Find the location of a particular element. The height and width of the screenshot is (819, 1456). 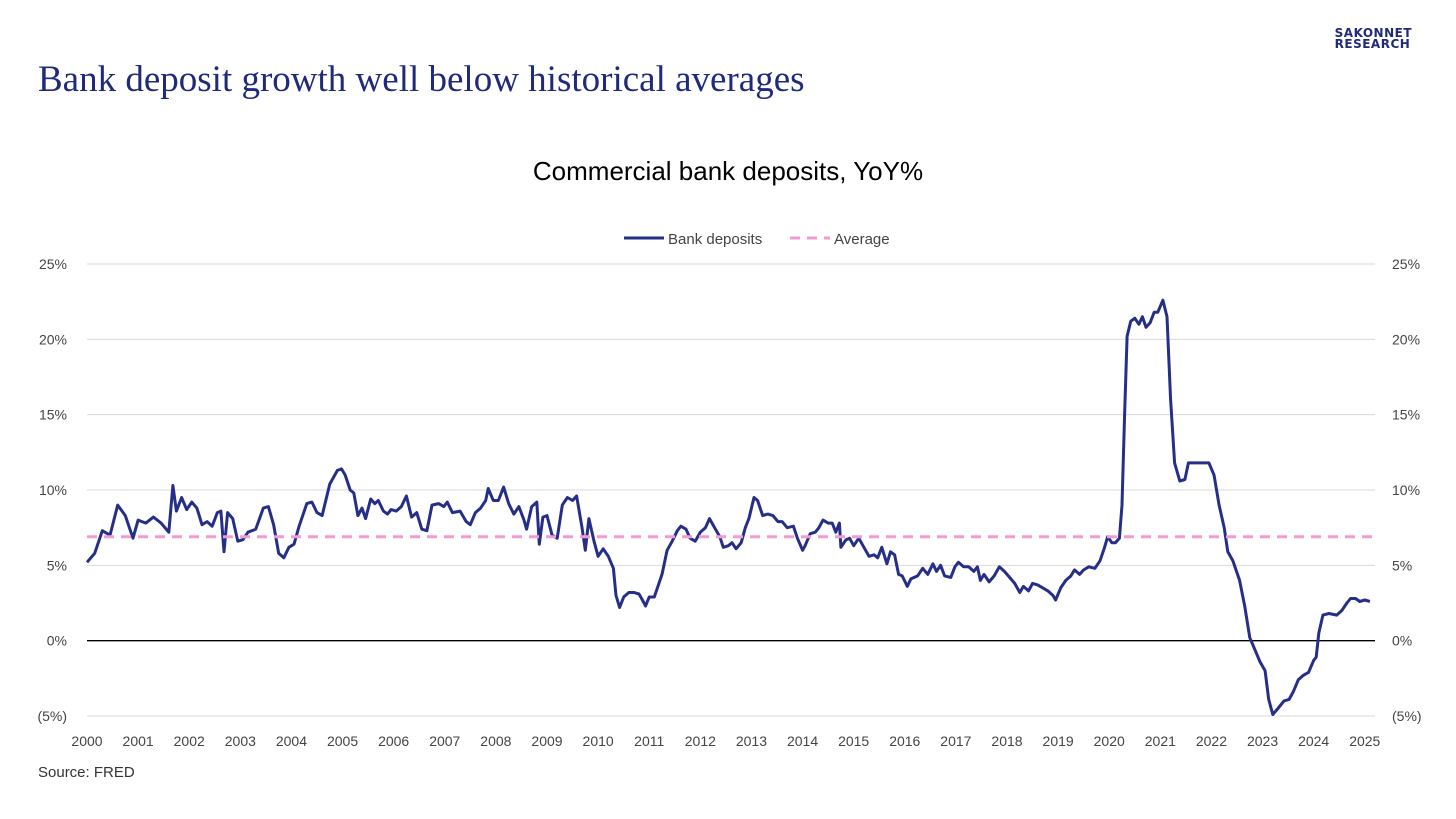

x-tick-label: 2019 is located at coordinates (1058, 741).